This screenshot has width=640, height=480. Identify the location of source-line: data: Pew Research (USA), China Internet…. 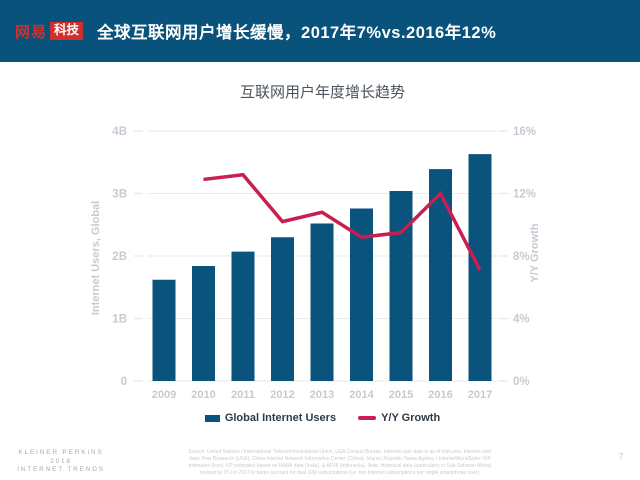
(340, 459).